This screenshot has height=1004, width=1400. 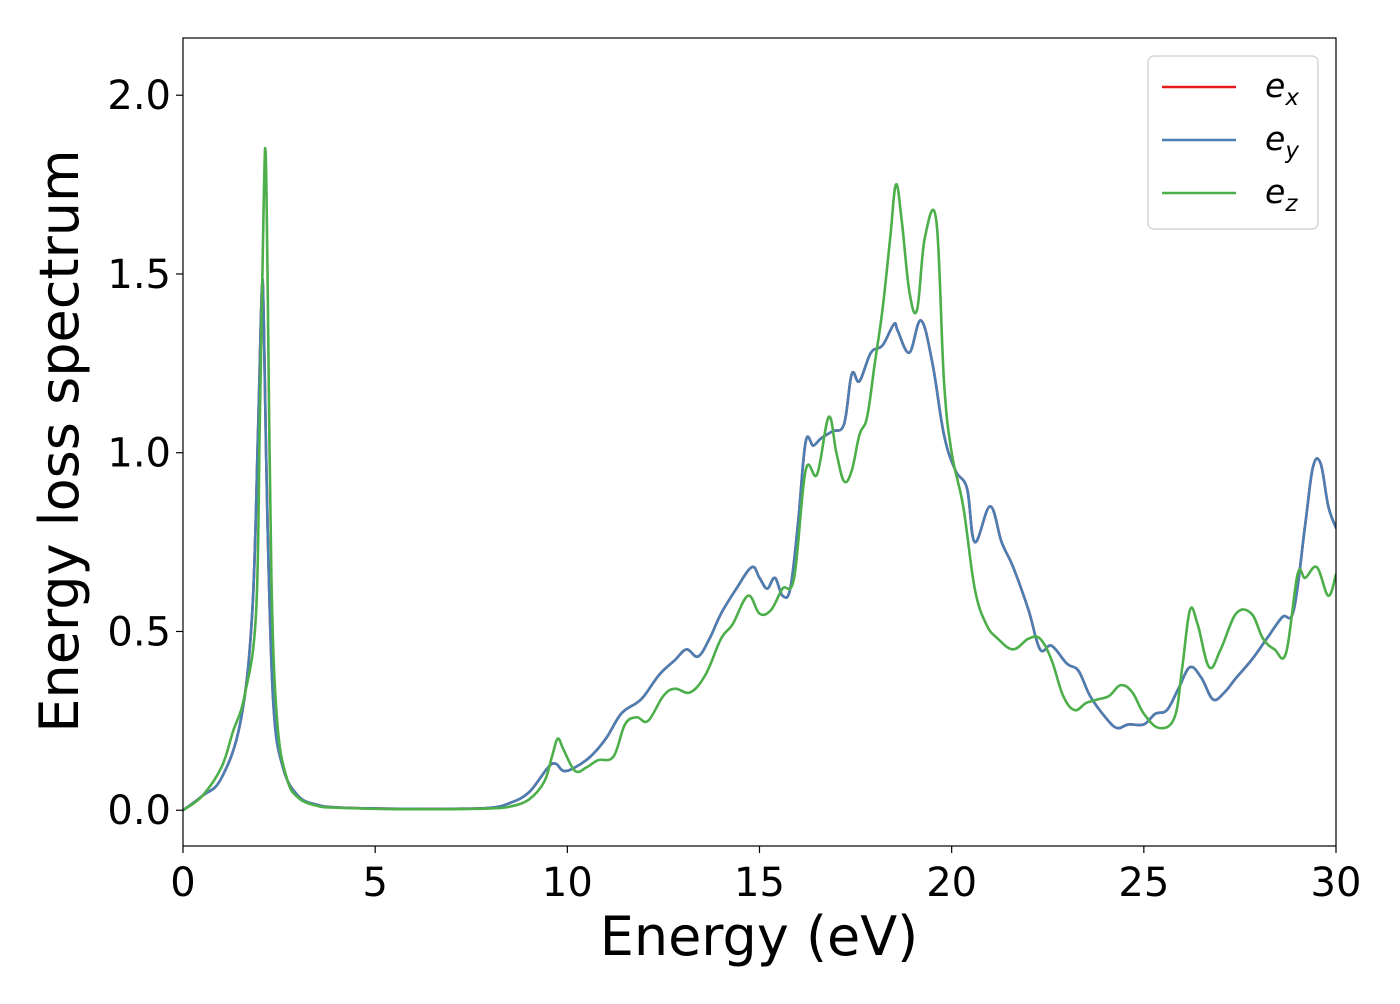 I want to click on y-axis-title: Energy loss spectrum, so click(x=59, y=440).